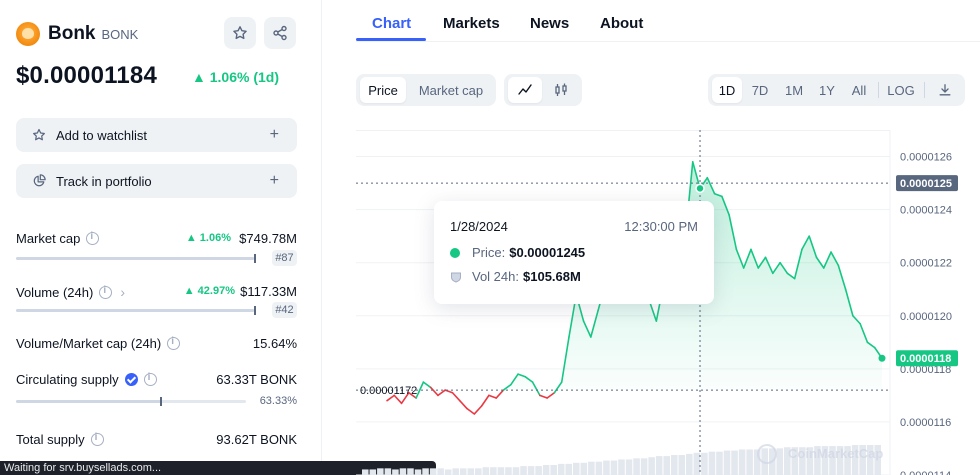 This screenshot has width=980, height=475. I want to click on stat-label-row: Circulating supply, so click(86, 379).